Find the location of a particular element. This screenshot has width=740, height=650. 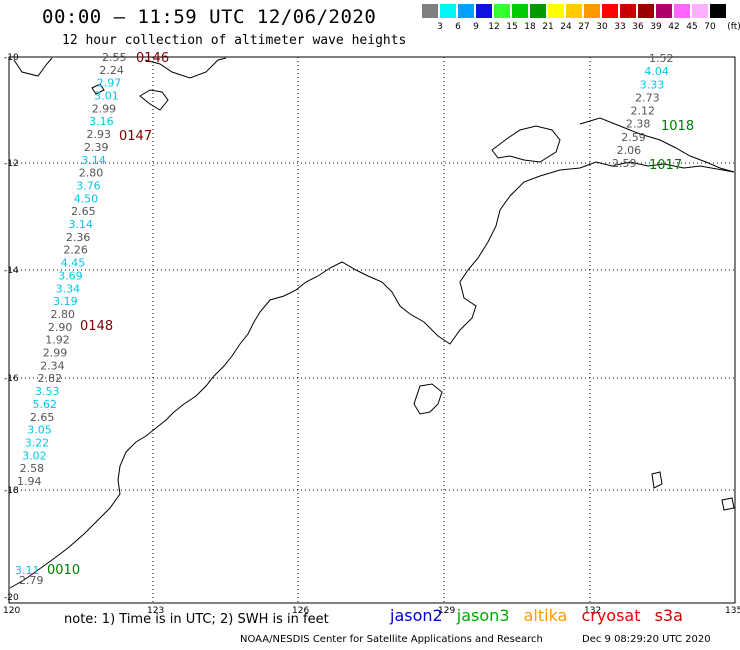

lon-label: 132 is located at coordinates (592, 611).